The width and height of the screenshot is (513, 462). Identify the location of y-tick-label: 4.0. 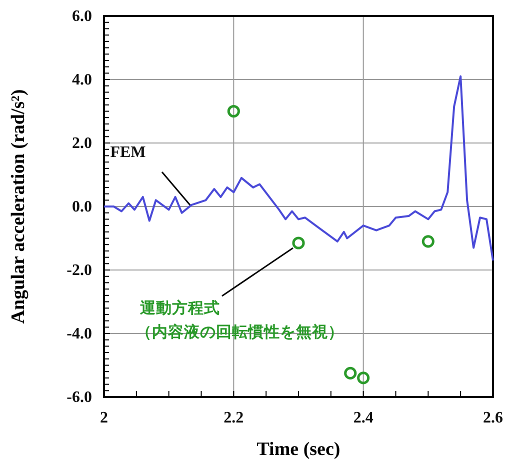
(82, 80).